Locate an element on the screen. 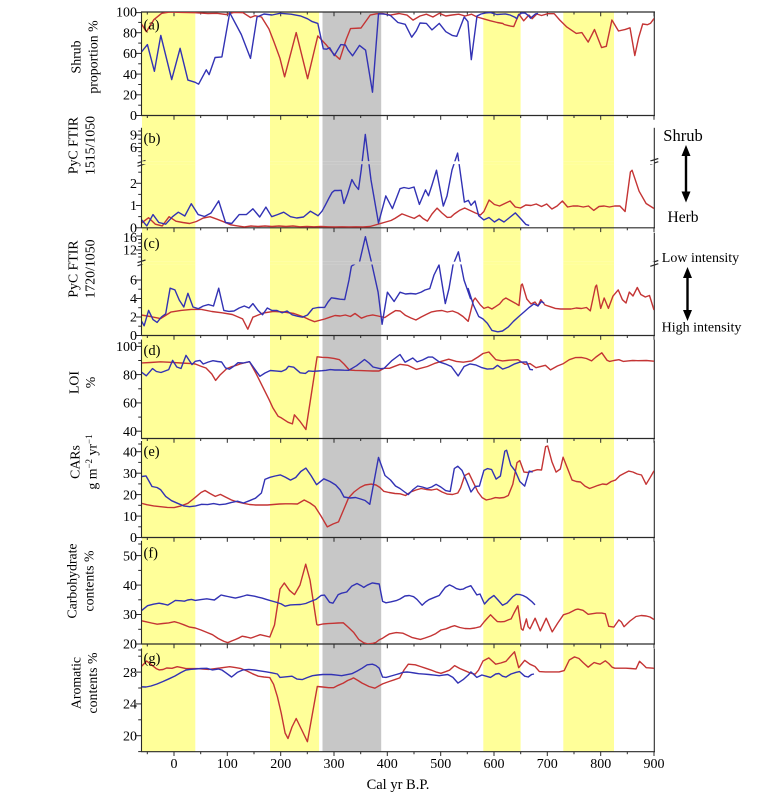  svg-text: Low intensity is located at coordinates (700, 258).